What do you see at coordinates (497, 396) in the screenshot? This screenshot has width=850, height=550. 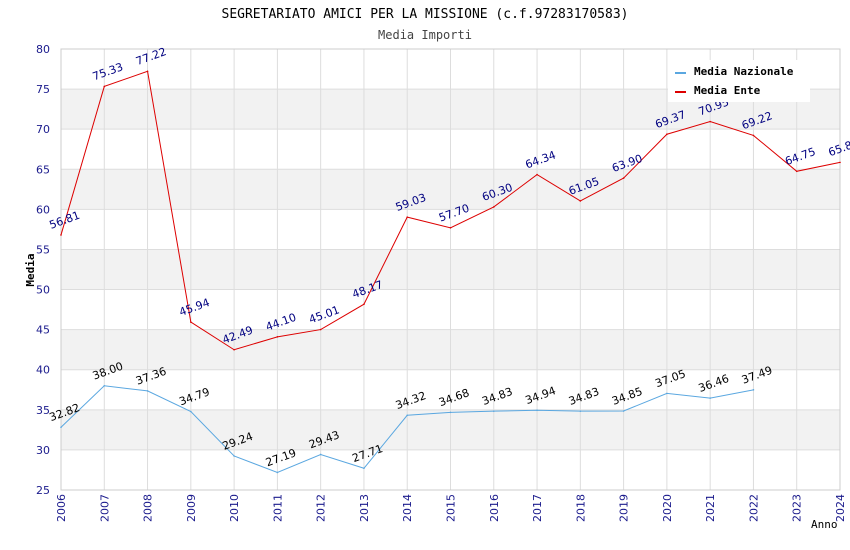 I see `data-label-media-nazionale-2016: 34.83` at bounding box center [497, 396].